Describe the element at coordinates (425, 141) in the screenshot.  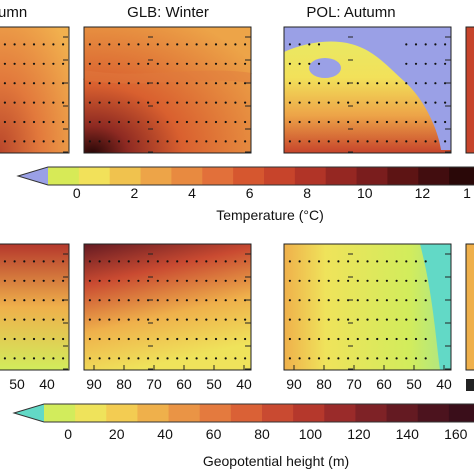
I see `stipple-dot-p2-r5-c14` at that location.